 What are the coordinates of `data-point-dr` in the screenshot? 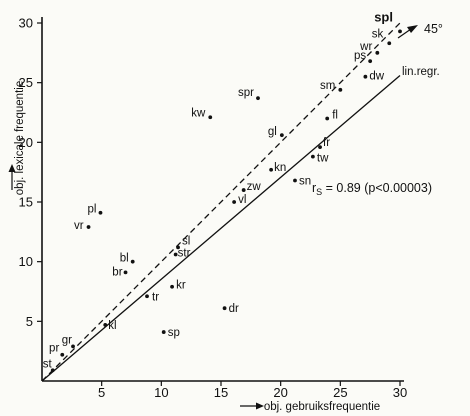 It's located at (224, 308).